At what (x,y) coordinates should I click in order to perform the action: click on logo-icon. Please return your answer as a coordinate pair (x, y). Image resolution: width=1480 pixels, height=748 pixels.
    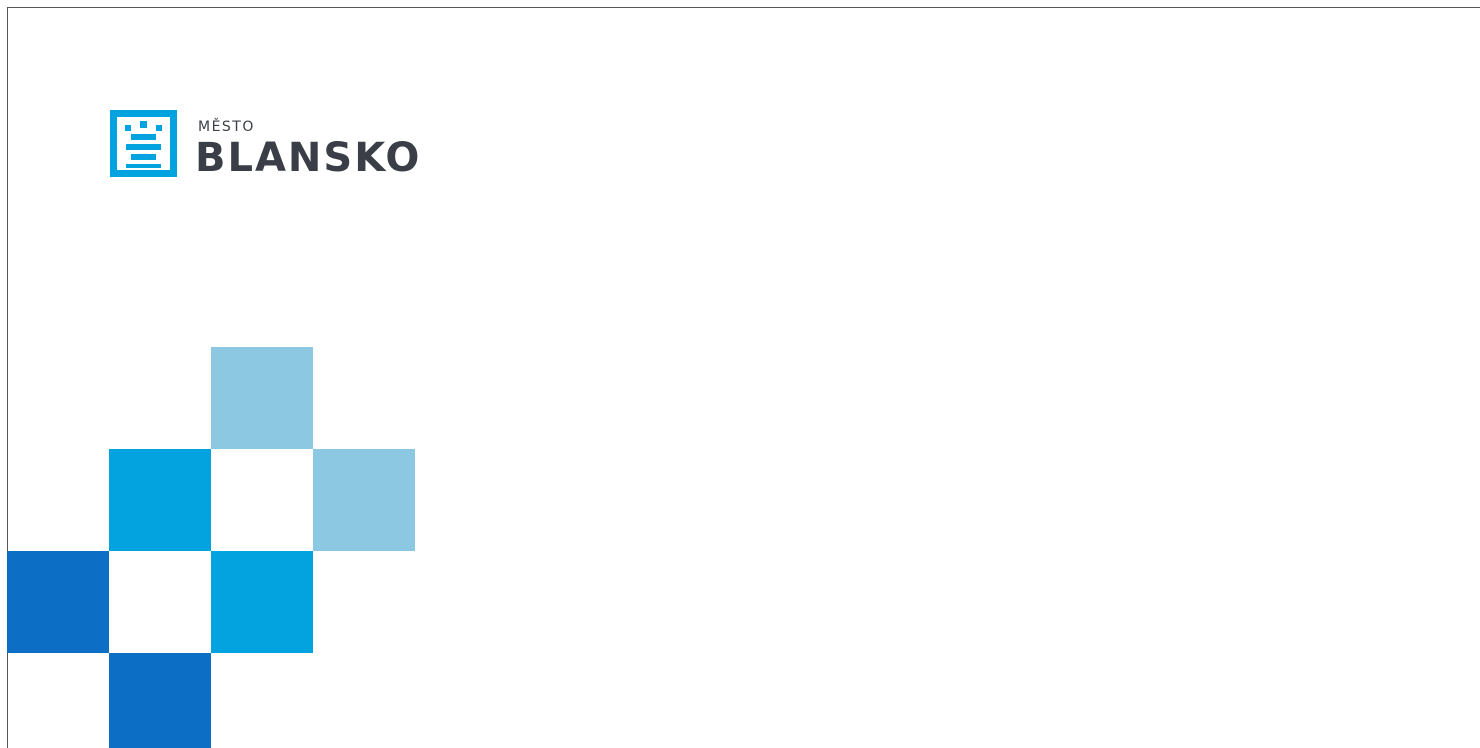
    Looking at the image, I should click on (143, 143).